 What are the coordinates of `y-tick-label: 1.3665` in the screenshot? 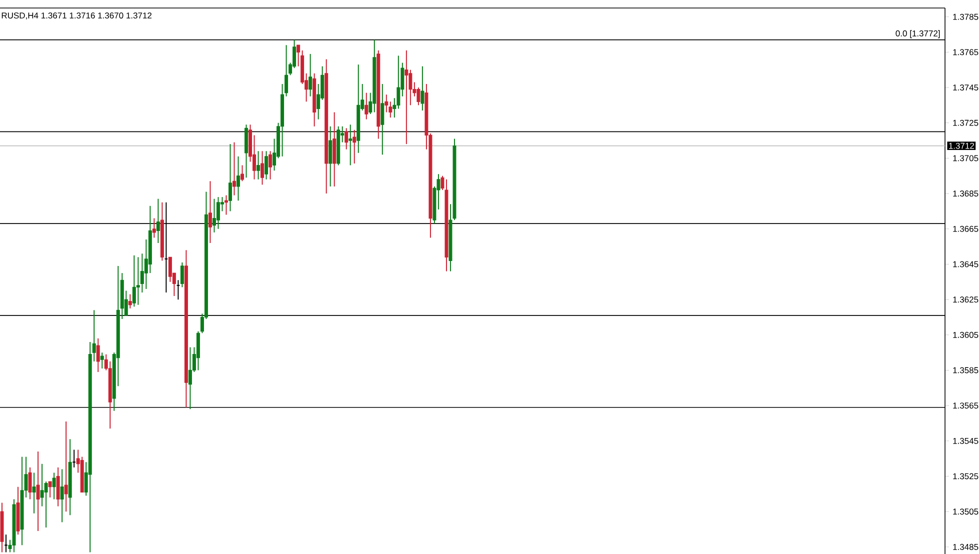 It's located at (965, 229).